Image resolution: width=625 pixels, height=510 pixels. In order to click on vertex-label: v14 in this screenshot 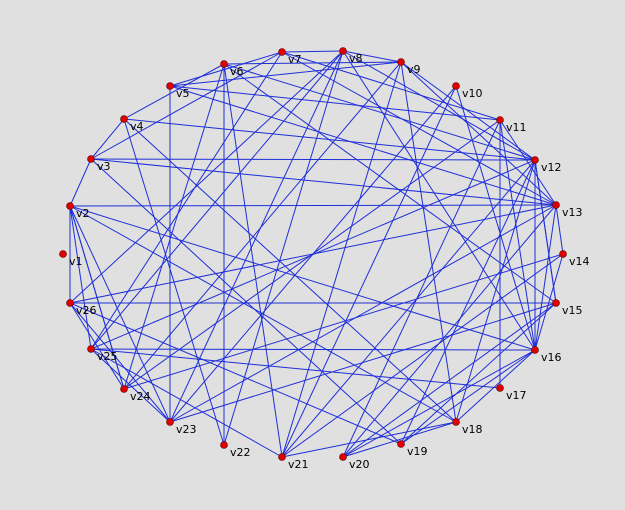, I will do `click(579, 261)`.